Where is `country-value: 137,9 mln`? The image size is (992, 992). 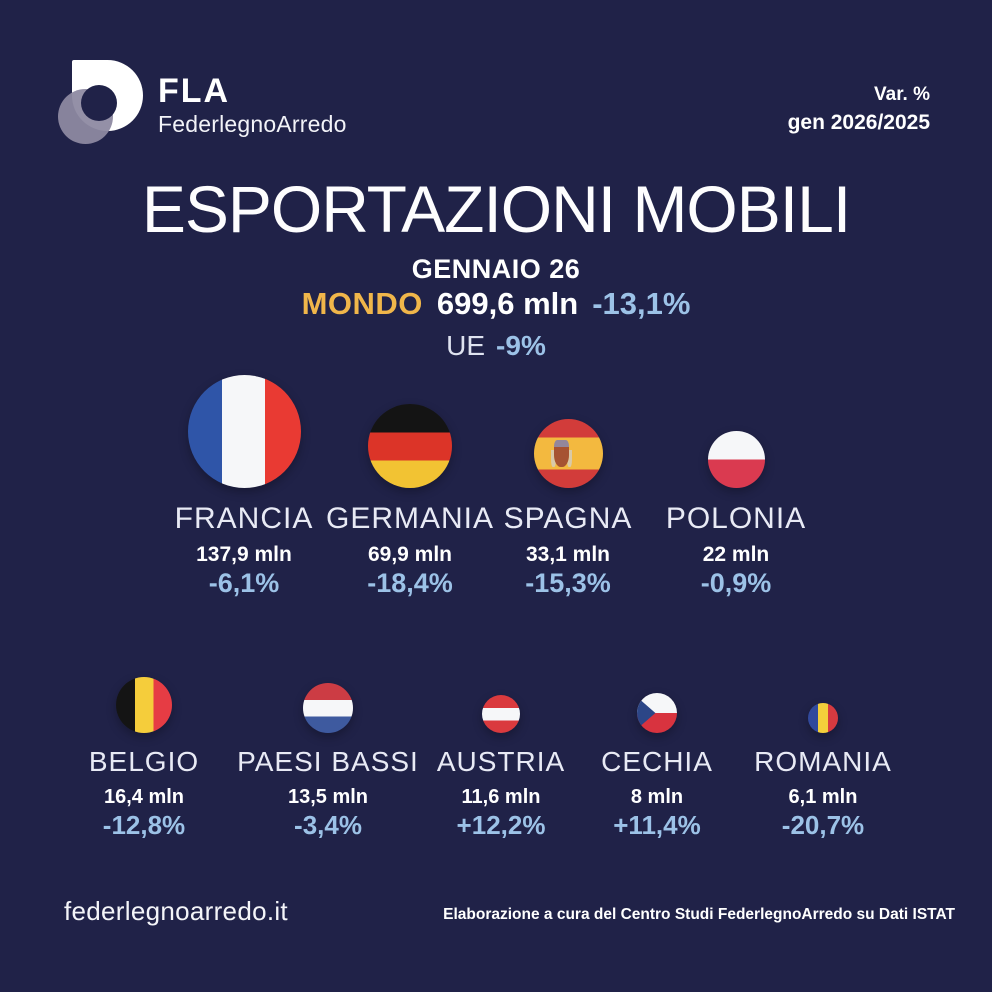
country-value: 137,9 mln is located at coordinates (244, 554).